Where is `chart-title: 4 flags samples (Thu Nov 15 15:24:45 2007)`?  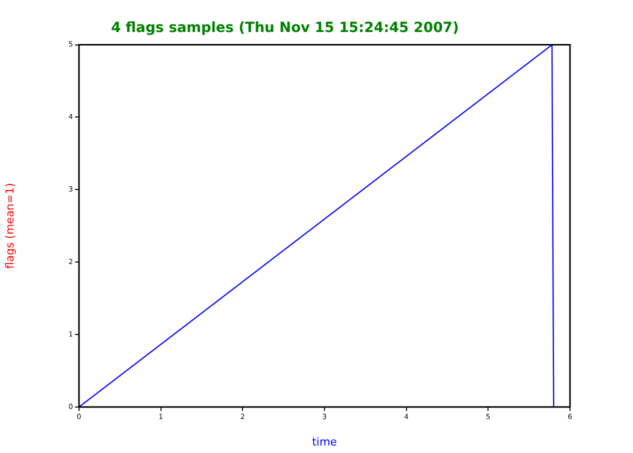
chart-title: 4 flags samples (Thu Nov 15 15:24:45 2007) is located at coordinates (285, 28).